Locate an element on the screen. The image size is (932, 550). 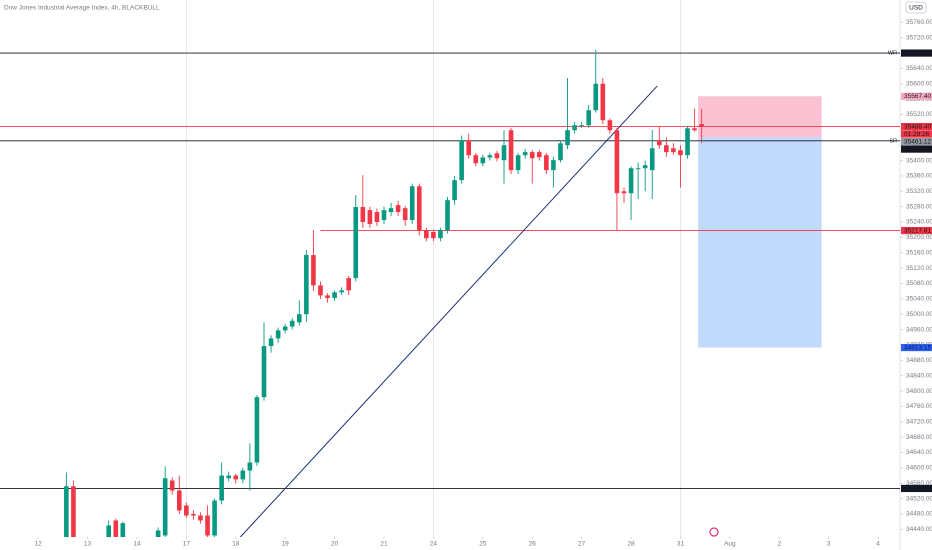
y-tick-label: 35080.00 is located at coordinates (919, 283).